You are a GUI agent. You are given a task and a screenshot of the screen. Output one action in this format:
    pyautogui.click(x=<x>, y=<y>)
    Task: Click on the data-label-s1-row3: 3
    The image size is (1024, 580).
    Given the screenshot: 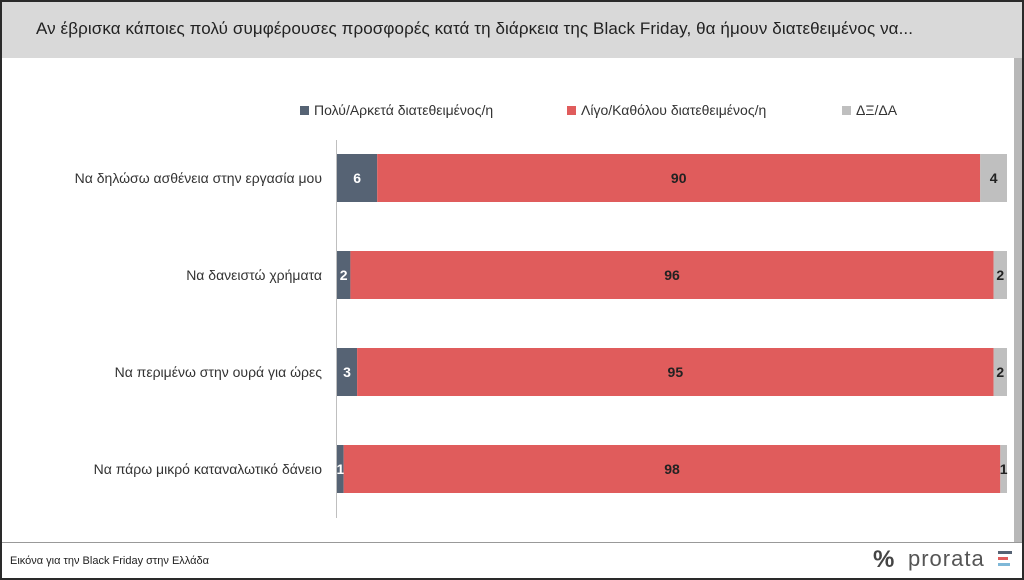 What is the action you would take?
    pyautogui.click(x=347, y=372)
    